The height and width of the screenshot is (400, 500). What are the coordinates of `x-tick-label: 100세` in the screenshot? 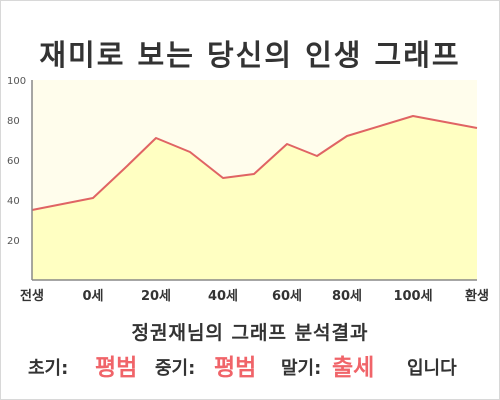 It's located at (412, 296).